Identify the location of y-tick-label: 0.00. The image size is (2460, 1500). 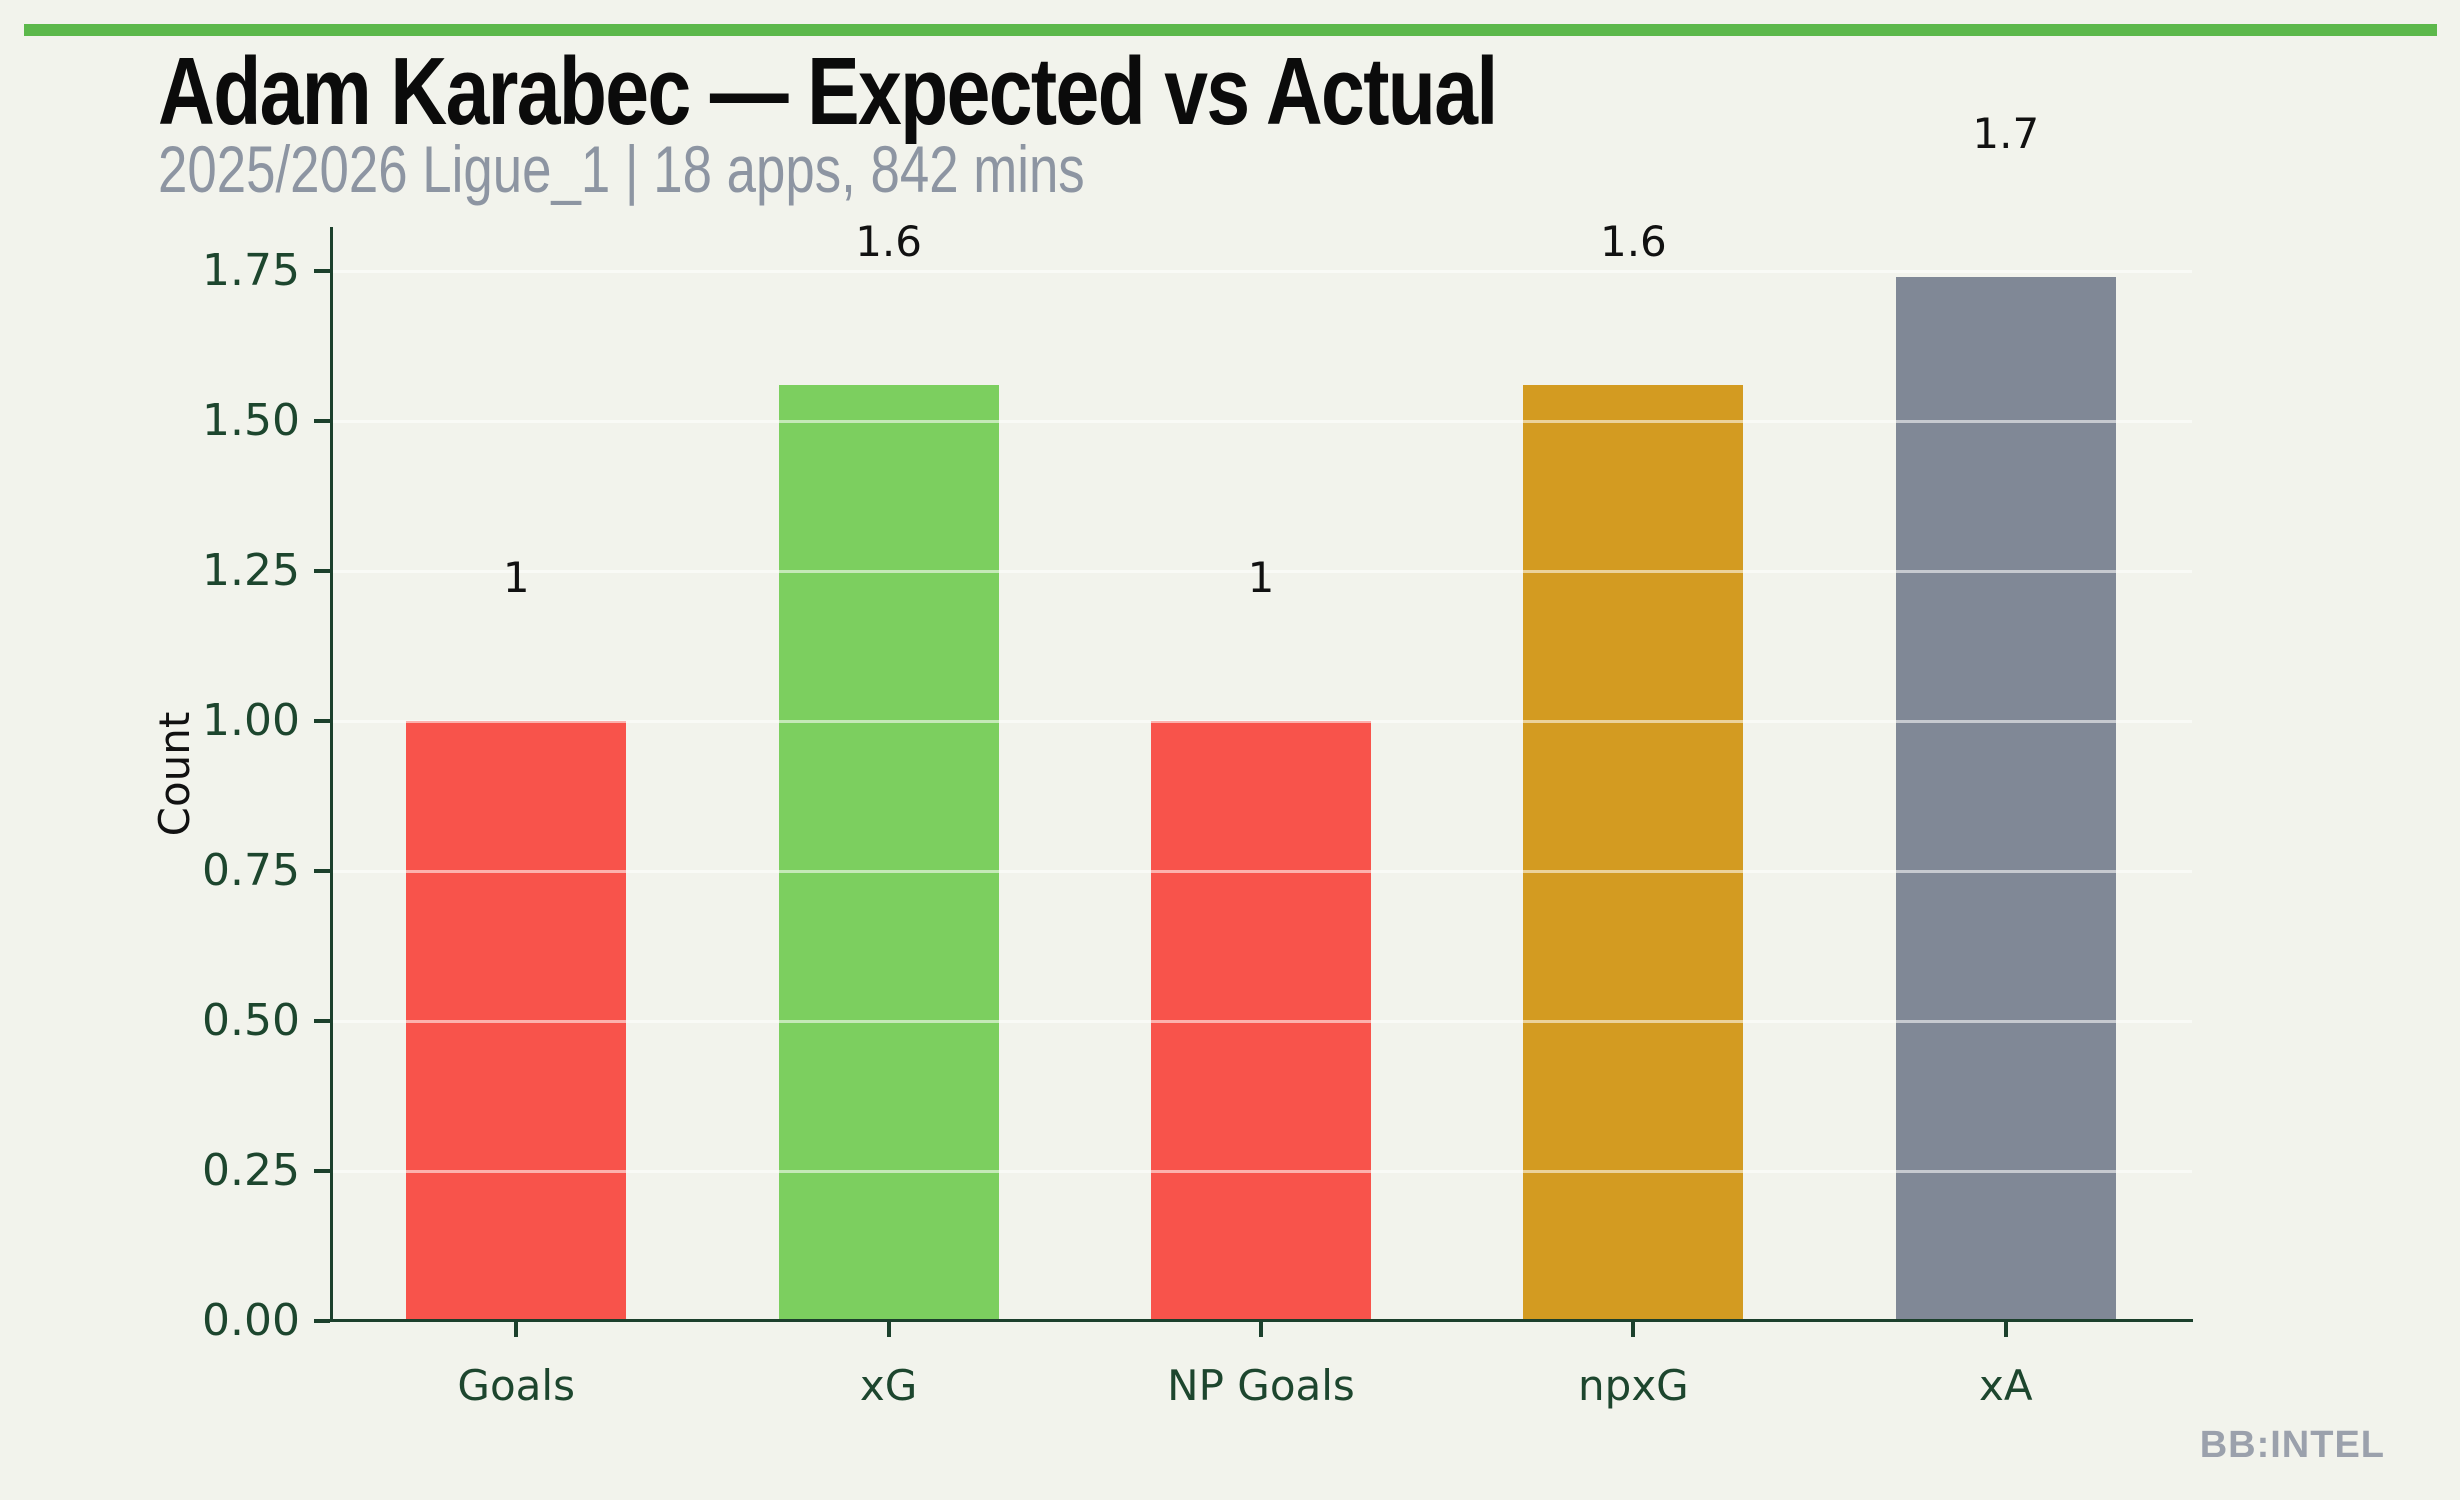
(251, 1320).